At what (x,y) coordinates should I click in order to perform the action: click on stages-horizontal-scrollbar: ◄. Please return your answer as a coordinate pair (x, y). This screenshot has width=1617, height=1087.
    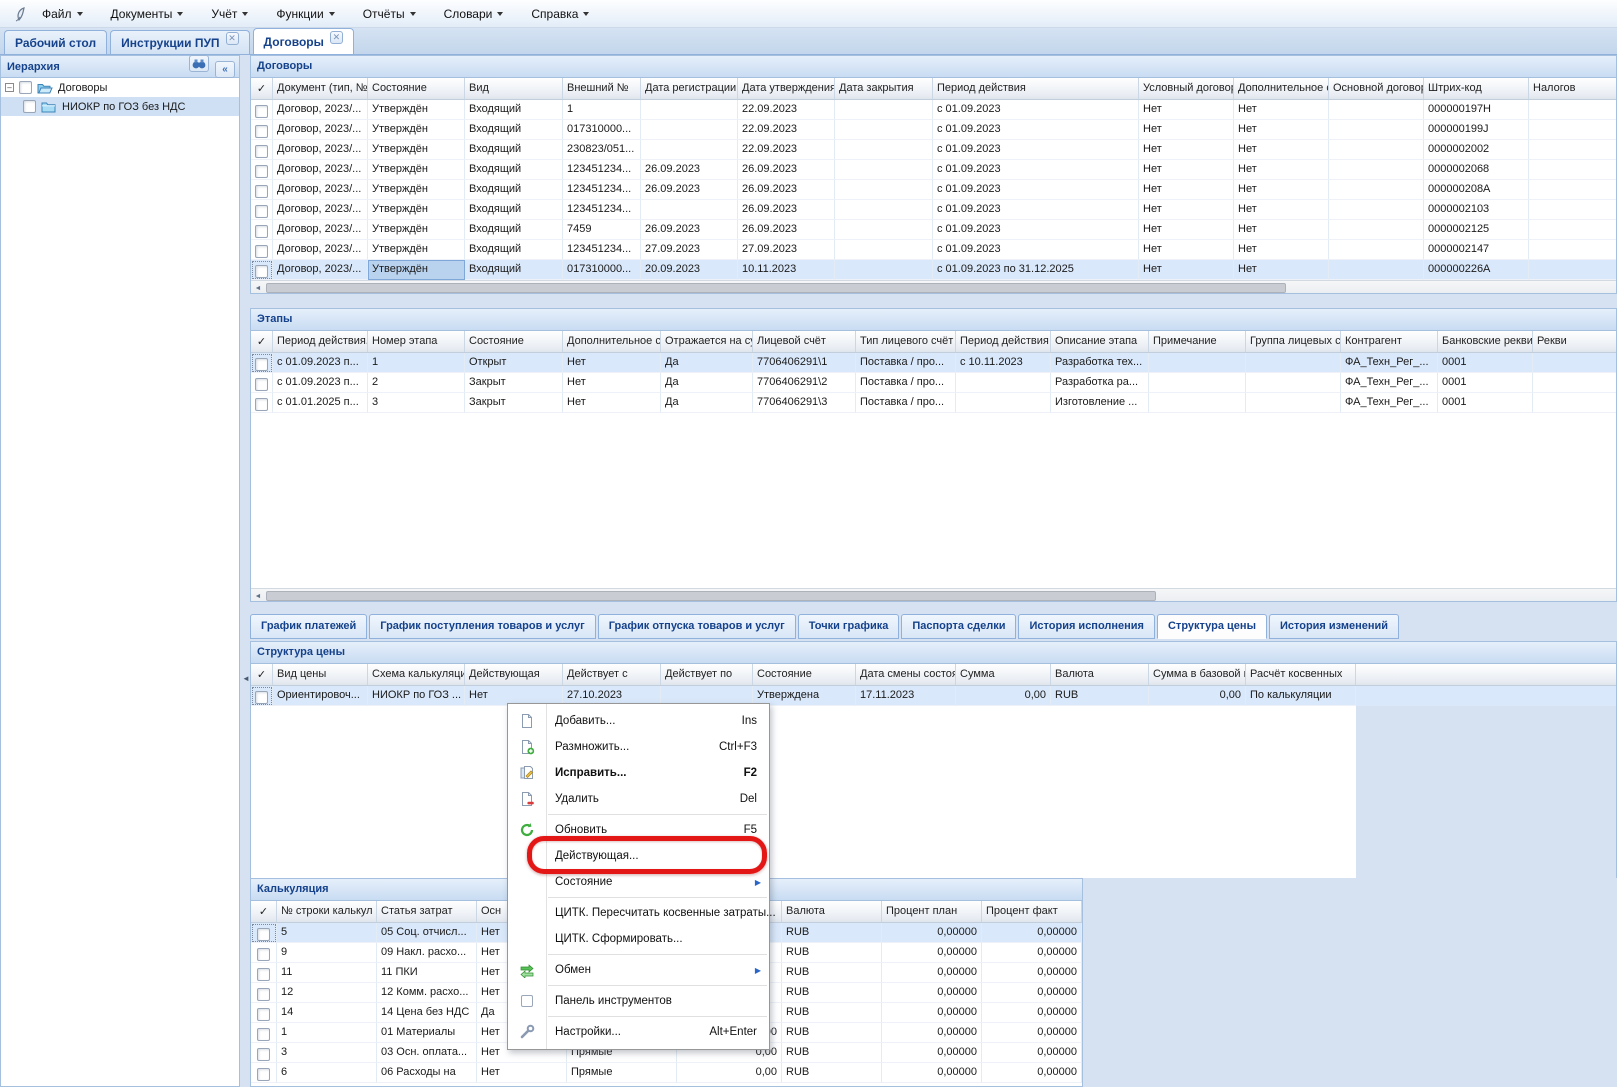
    Looking at the image, I should click on (933, 594).